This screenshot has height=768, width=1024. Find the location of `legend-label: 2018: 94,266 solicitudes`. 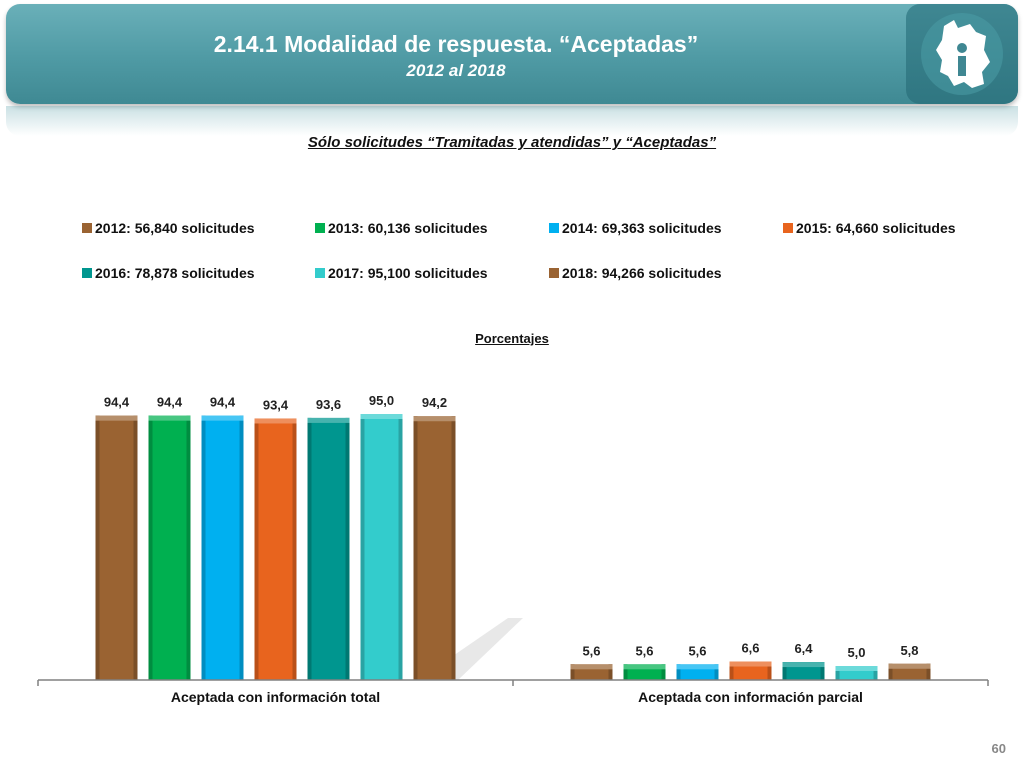

legend-label: 2018: 94,266 solicitudes is located at coordinates (642, 273).